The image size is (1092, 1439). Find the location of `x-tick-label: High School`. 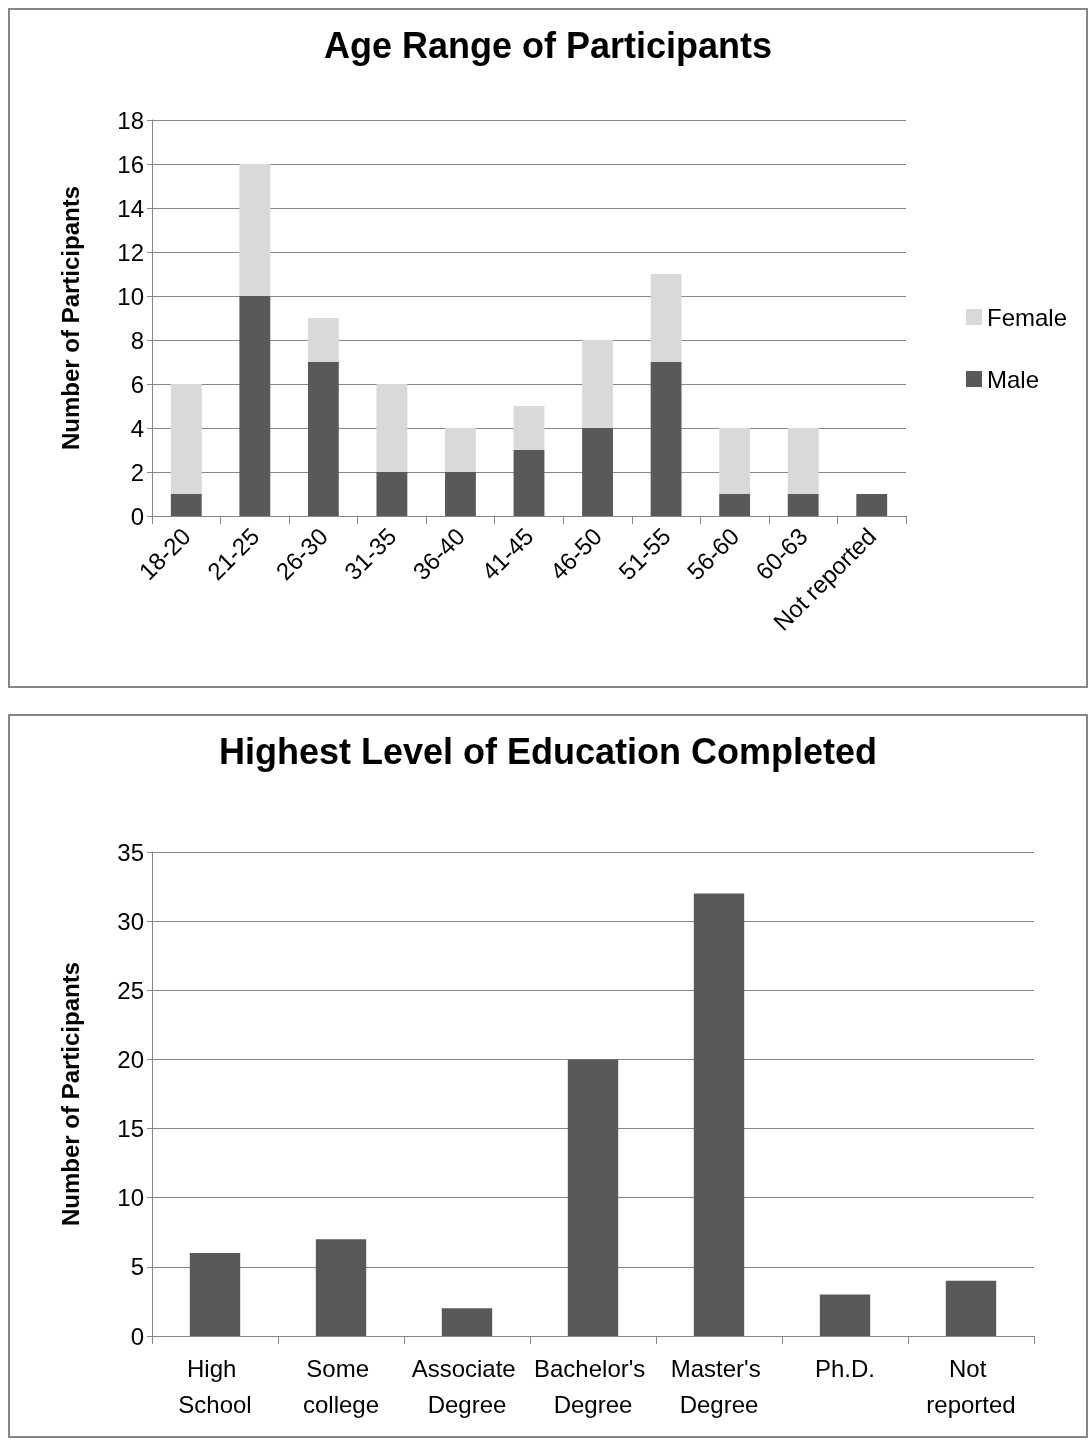

x-tick-label: High School is located at coordinates (215, 1386).